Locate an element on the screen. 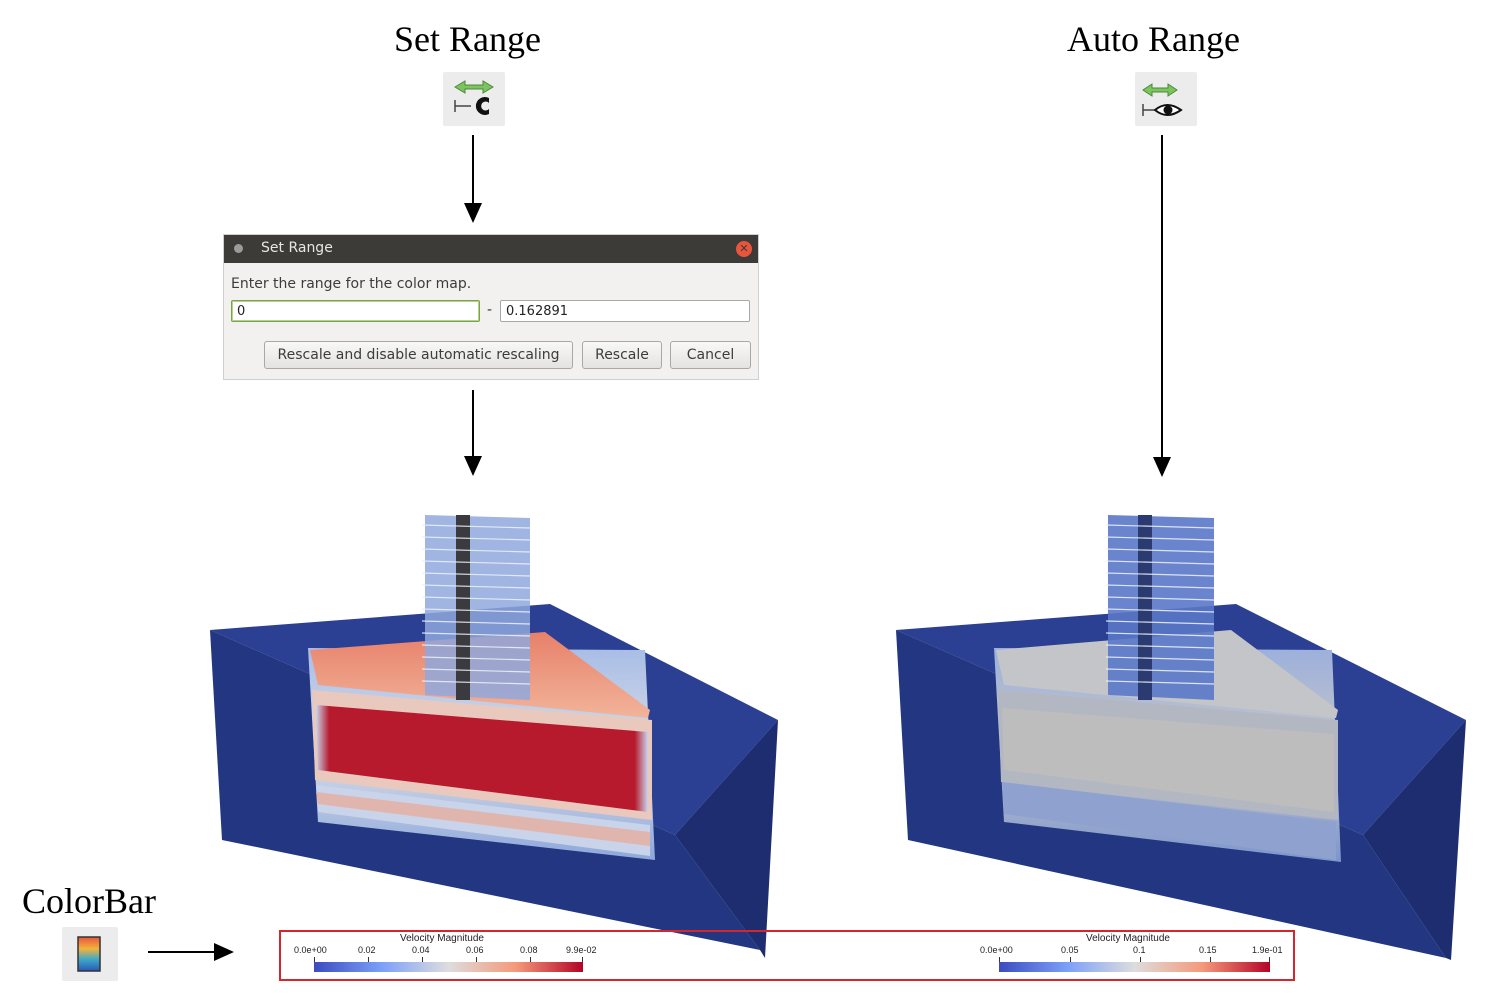 The height and width of the screenshot is (1000, 1490). colorbar-tick: 0.08 is located at coordinates (529, 950).